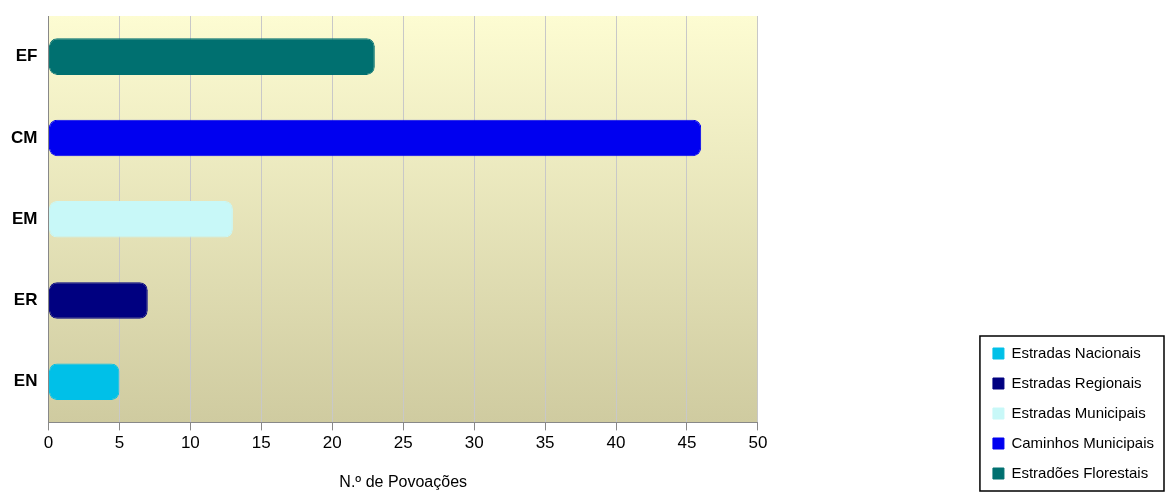  Describe the element at coordinates (474, 443) in the screenshot. I see `x-tick-label: 30` at that location.